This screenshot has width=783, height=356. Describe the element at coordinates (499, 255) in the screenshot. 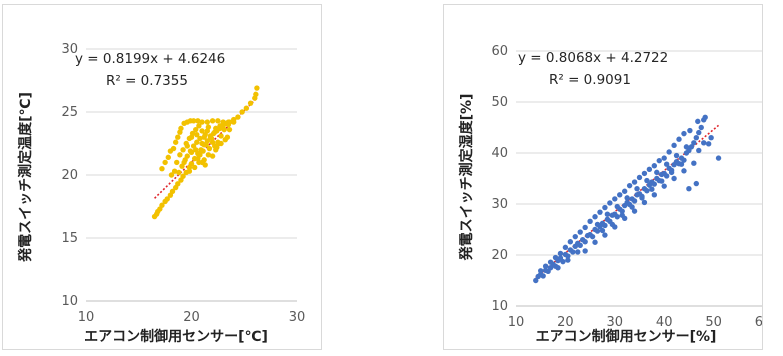

I see `y-tick-label: 20` at that location.